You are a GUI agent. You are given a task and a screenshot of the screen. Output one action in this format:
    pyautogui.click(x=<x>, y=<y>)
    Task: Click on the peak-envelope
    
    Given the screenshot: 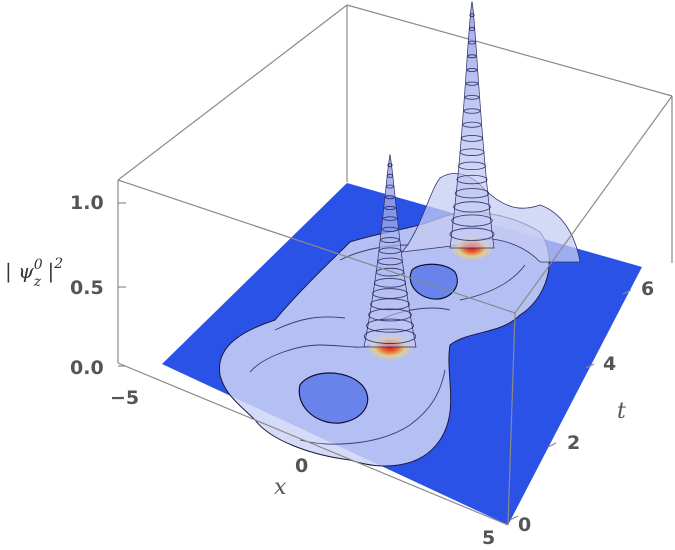 What is the action you would take?
    pyautogui.click(x=472, y=125)
    